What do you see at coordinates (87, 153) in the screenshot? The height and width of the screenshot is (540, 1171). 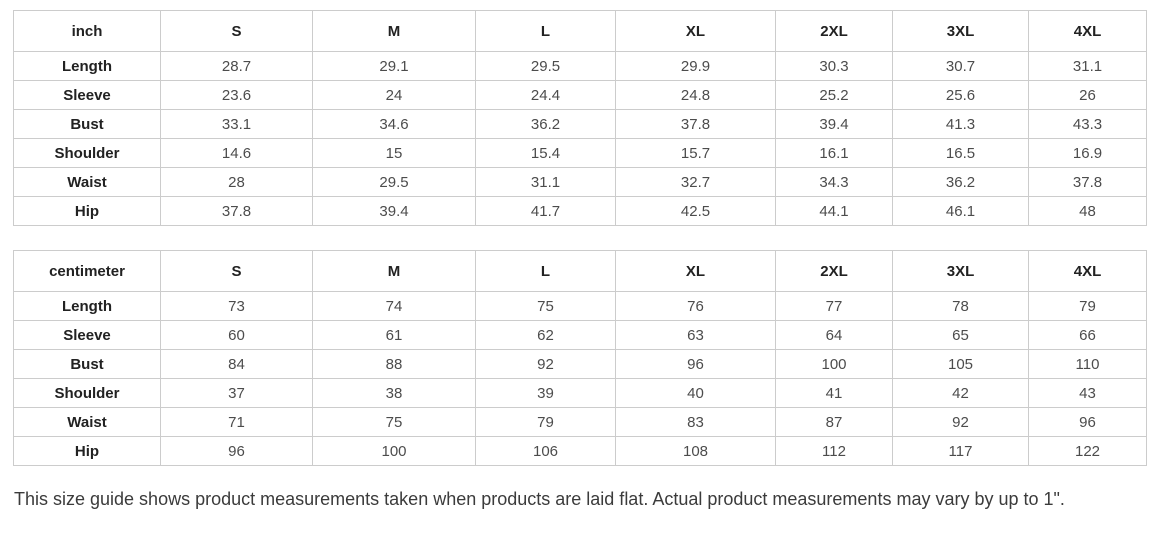 I see `row-label: Shoulder` at bounding box center [87, 153].